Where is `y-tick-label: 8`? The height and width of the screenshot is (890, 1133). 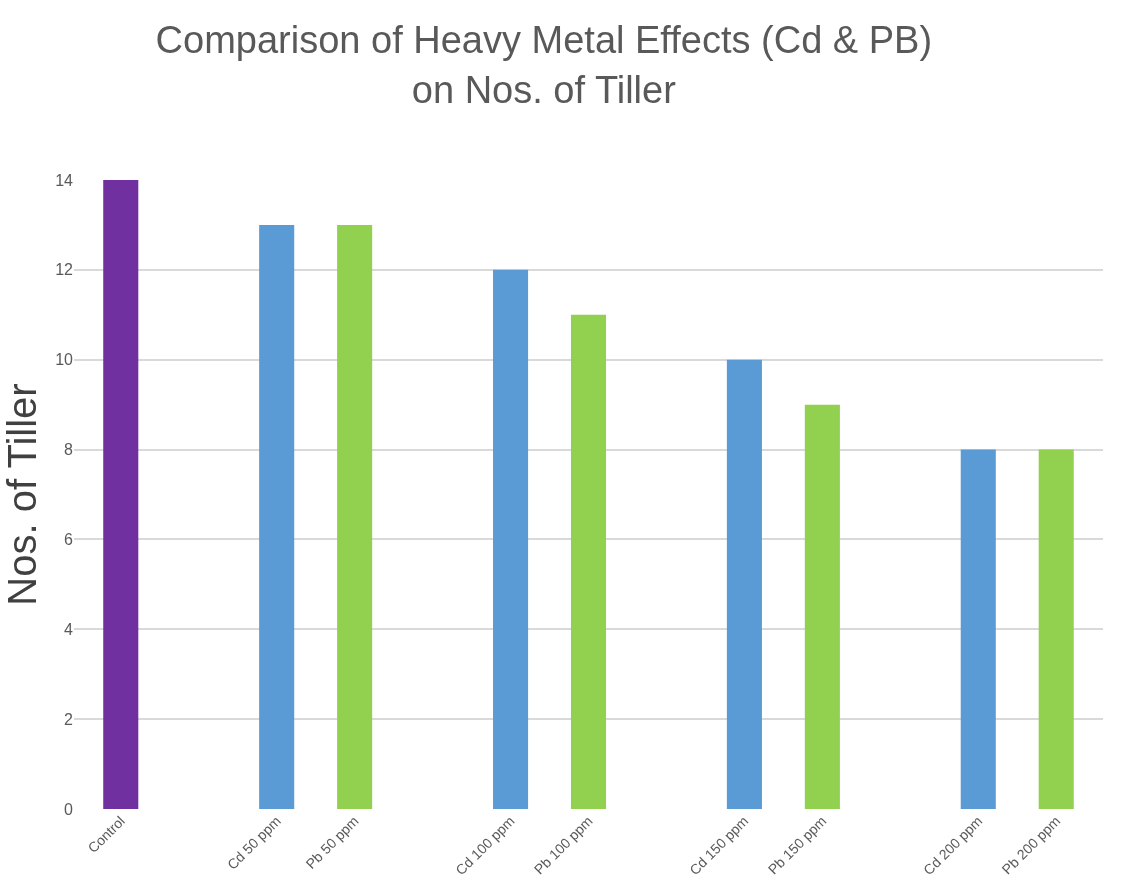 y-tick-label: 8 is located at coordinates (69, 450).